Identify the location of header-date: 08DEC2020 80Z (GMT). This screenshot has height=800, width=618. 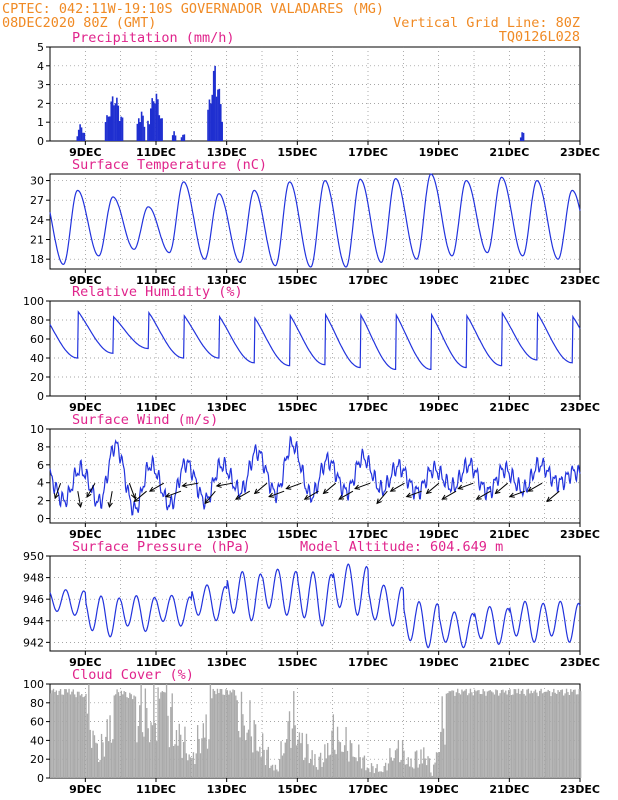
(79, 23).